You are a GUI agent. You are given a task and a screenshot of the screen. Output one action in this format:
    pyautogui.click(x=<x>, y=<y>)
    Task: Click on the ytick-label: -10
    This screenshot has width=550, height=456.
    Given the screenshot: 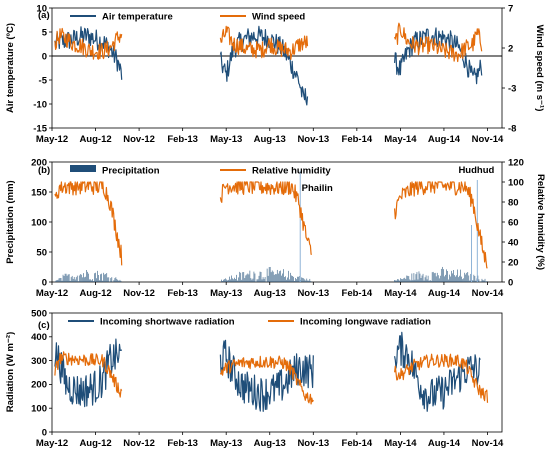 What is the action you would take?
    pyautogui.click(x=40, y=104)
    